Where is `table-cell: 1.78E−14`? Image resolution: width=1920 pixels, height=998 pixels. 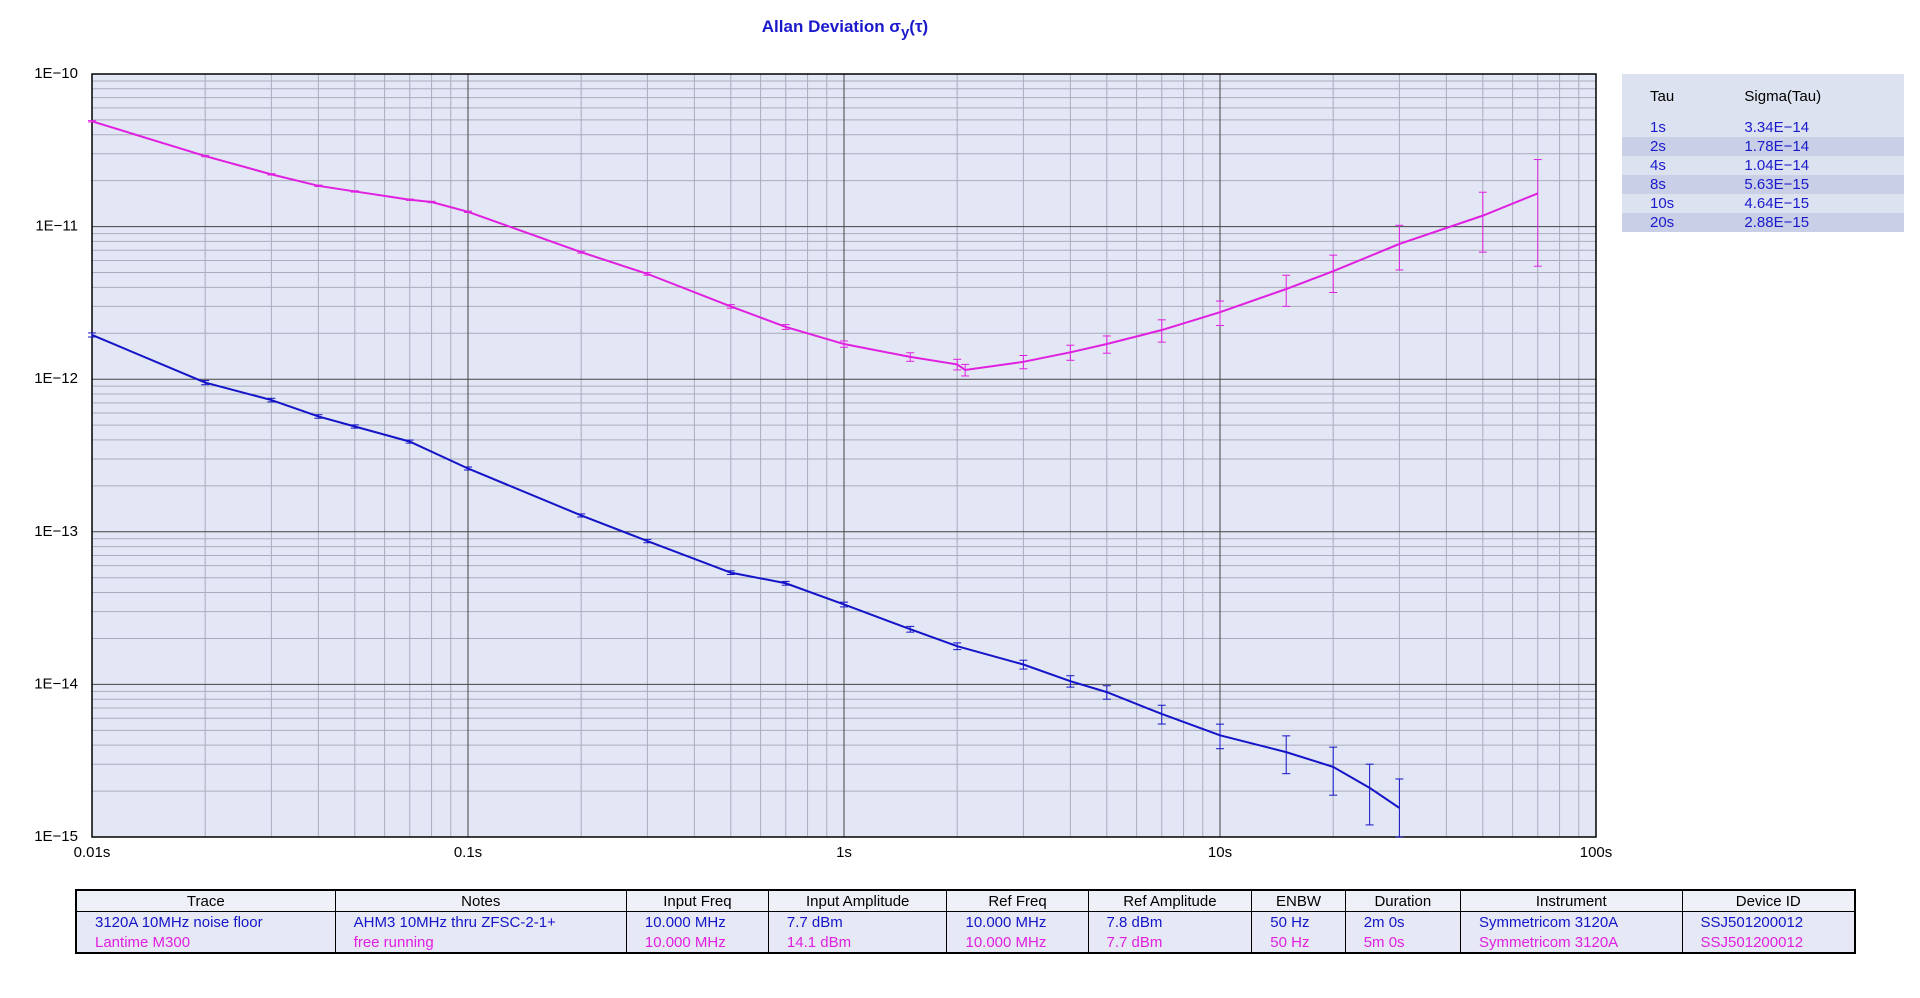
table-cell: 1.78E−14 is located at coordinates (1810, 146).